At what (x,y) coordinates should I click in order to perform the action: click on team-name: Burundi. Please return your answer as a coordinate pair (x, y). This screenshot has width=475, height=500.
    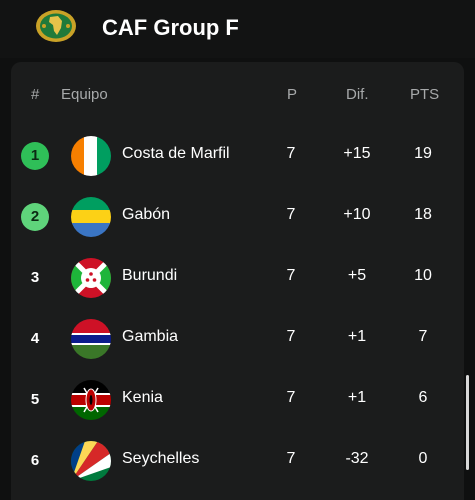
    Looking at the image, I should click on (150, 275).